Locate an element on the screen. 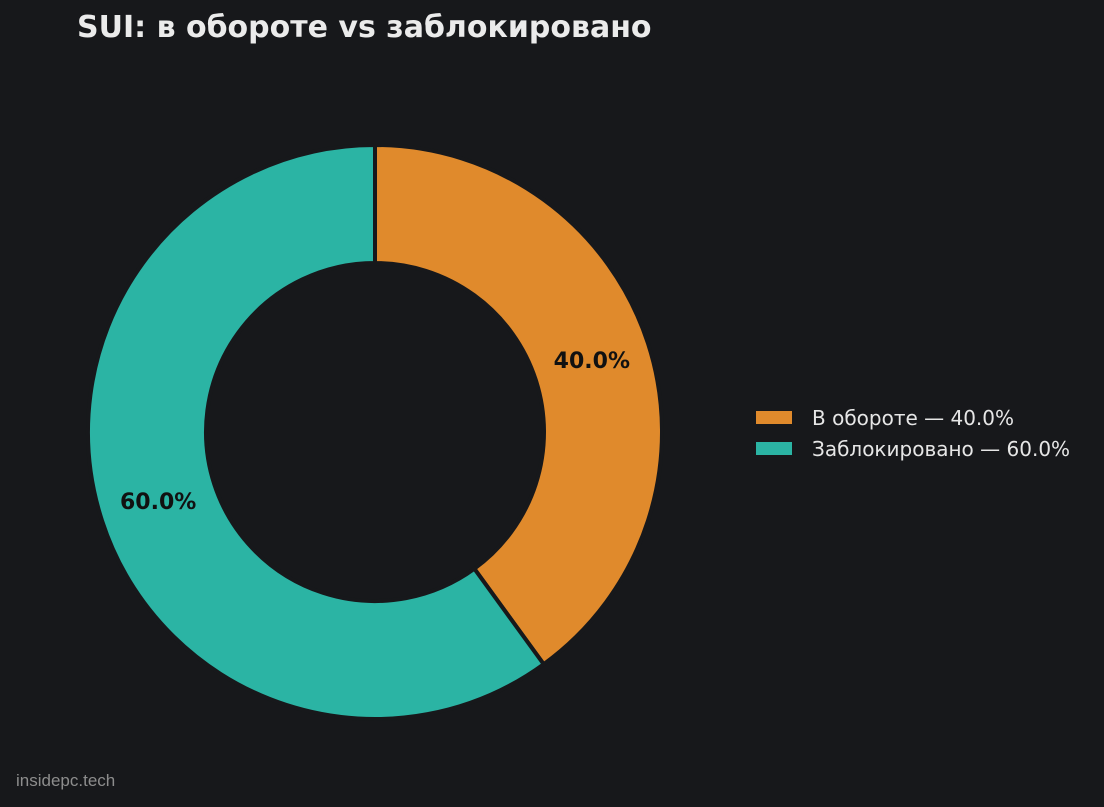  donut-slice-labels: 40.0% 60.0% is located at coordinates (375, 432).